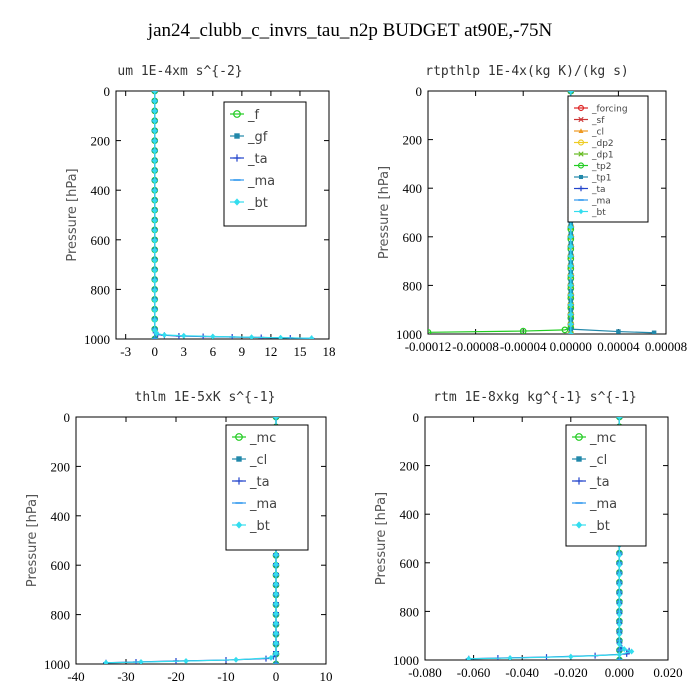 This screenshot has height=700, width=700. Describe the element at coordinates (125, 676) in the screenshot. I see `x-tick-label: -30` at that location.